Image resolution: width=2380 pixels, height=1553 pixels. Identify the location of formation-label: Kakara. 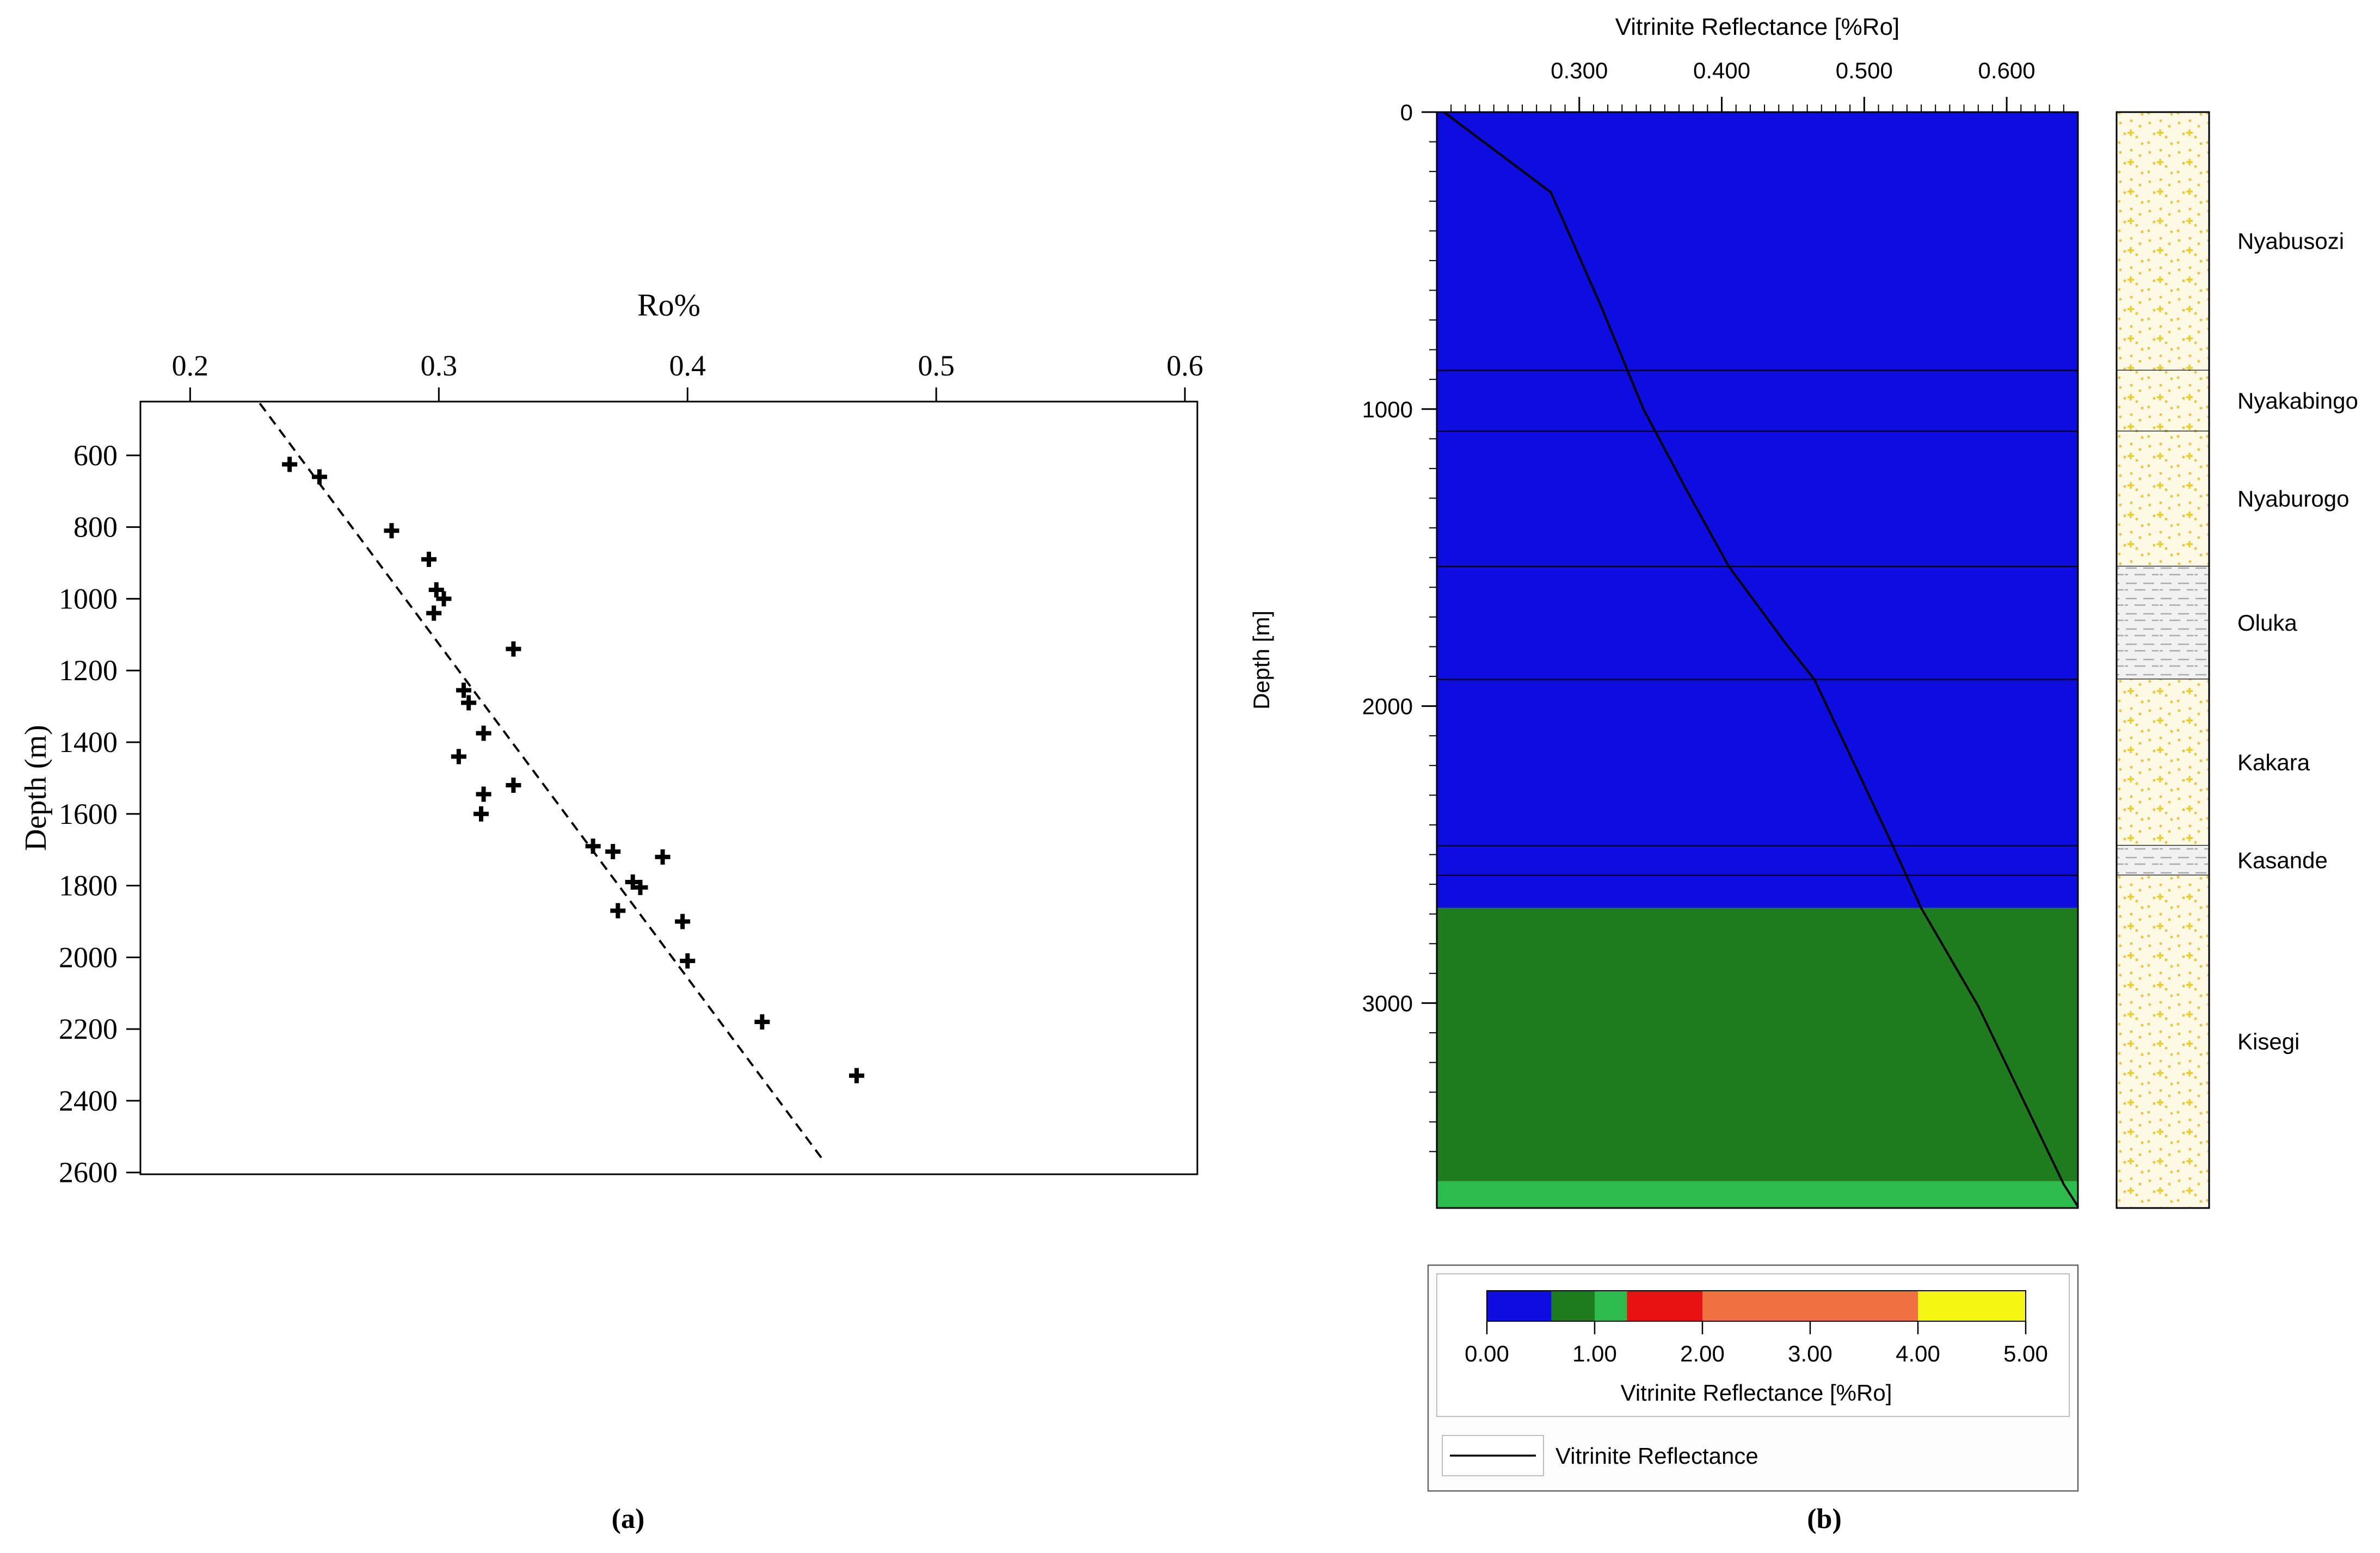
(2273, 762).